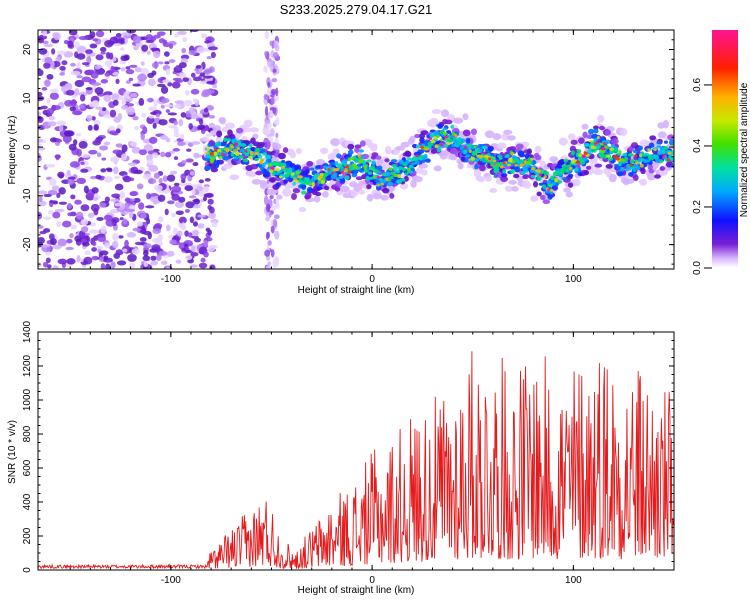  Describe the element at coordinates (697, 85) in the screenshot. I see `colorbar-tick-label: 0.6` at that location.